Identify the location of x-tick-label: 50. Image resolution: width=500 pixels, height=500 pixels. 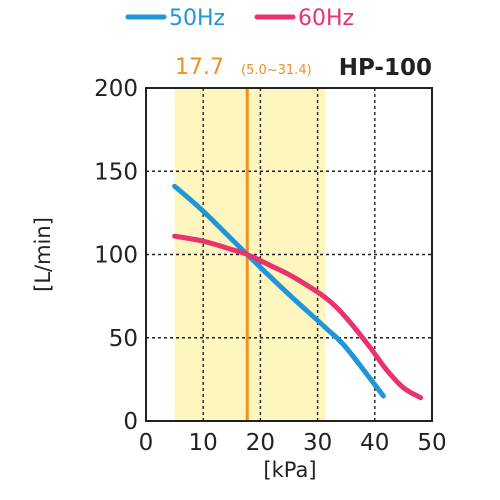
(431, 443).